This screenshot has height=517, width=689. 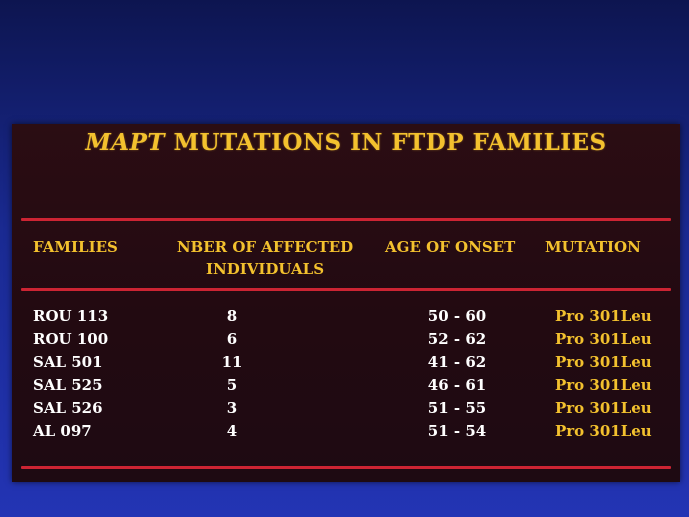 What do you see at coordinates (346, 219) in the screenshot?
I see `divider-top` at bounding box center [346, 219].